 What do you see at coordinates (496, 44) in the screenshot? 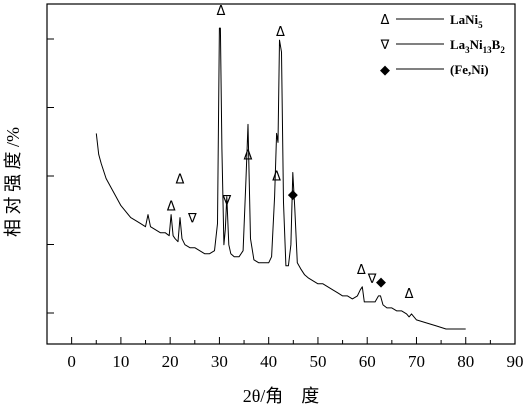
I see `legend-text-part: B` at bounding box center [496, 44].